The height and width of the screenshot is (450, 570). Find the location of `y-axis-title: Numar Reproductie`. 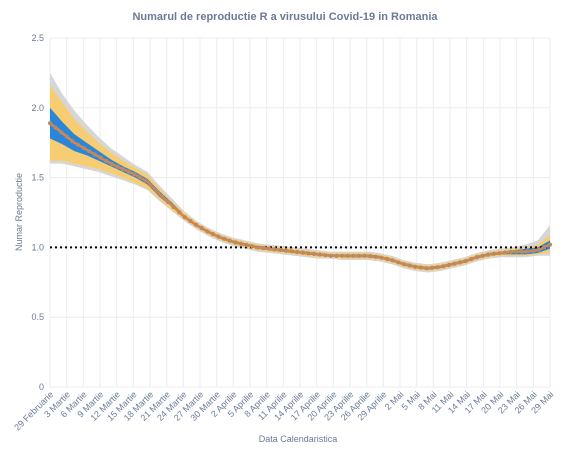

y-axis-title: Numar Reproductie is located at coordinates (19, 212).